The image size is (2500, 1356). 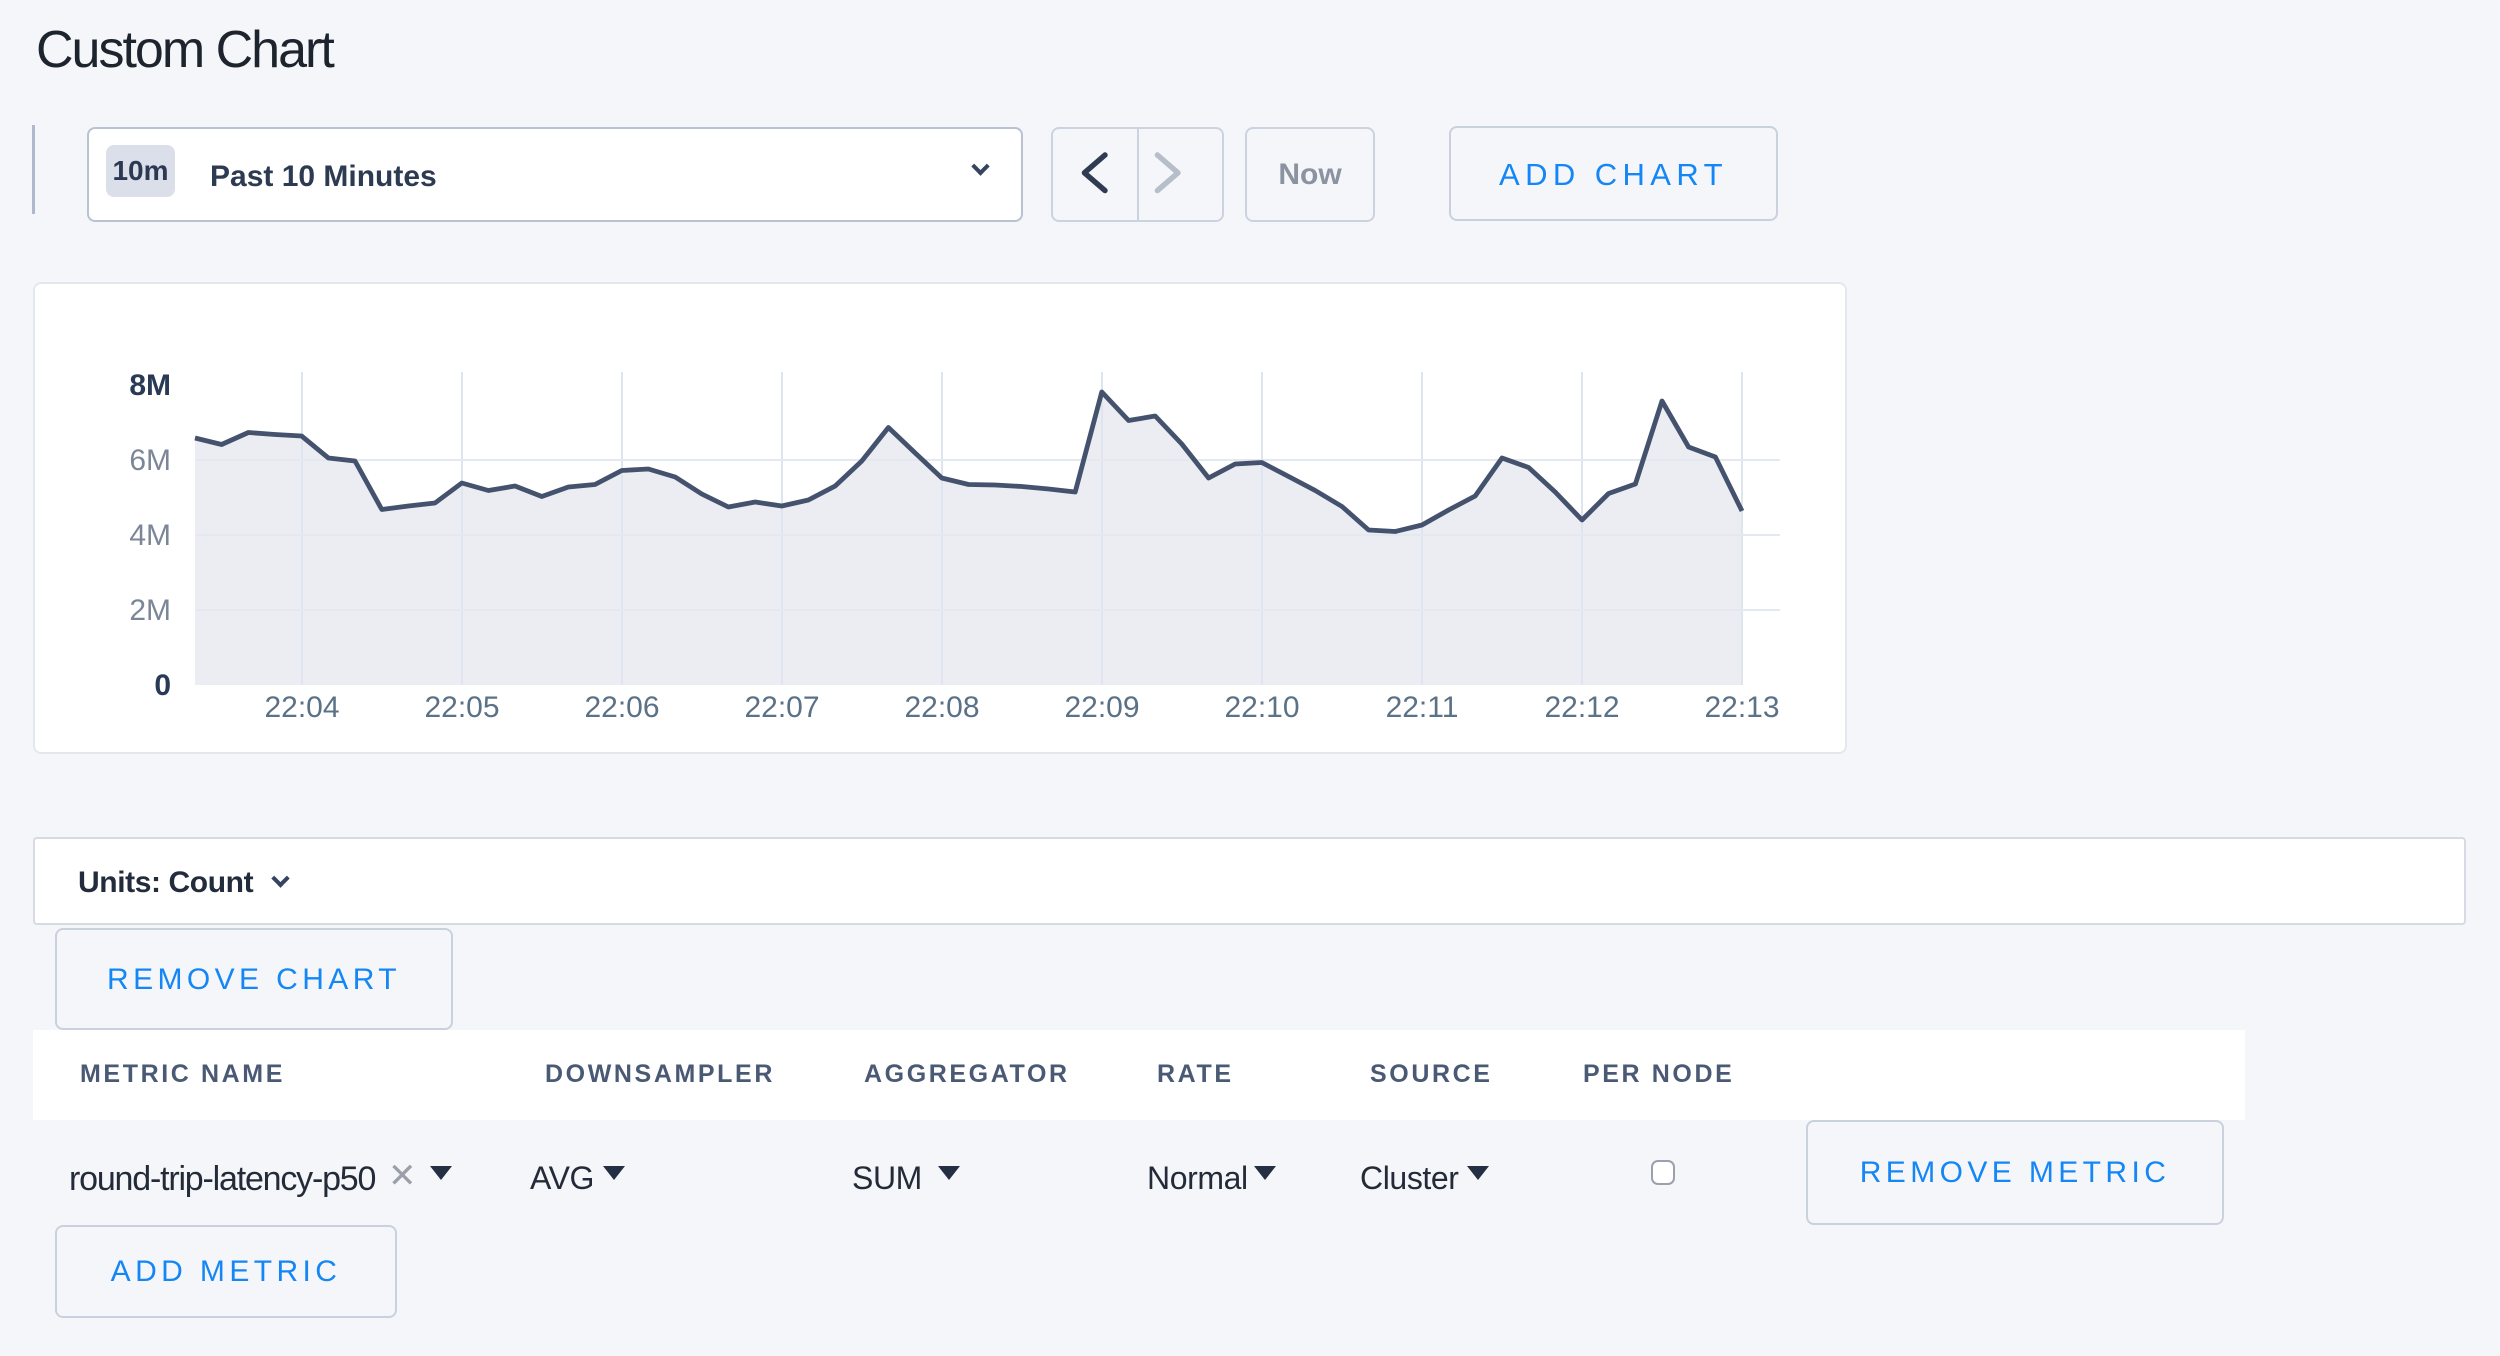 What do you see at coordinates (461, 707) in the screenshot?
I see `svg-text: 22:05` at bounding box center [461, 707].